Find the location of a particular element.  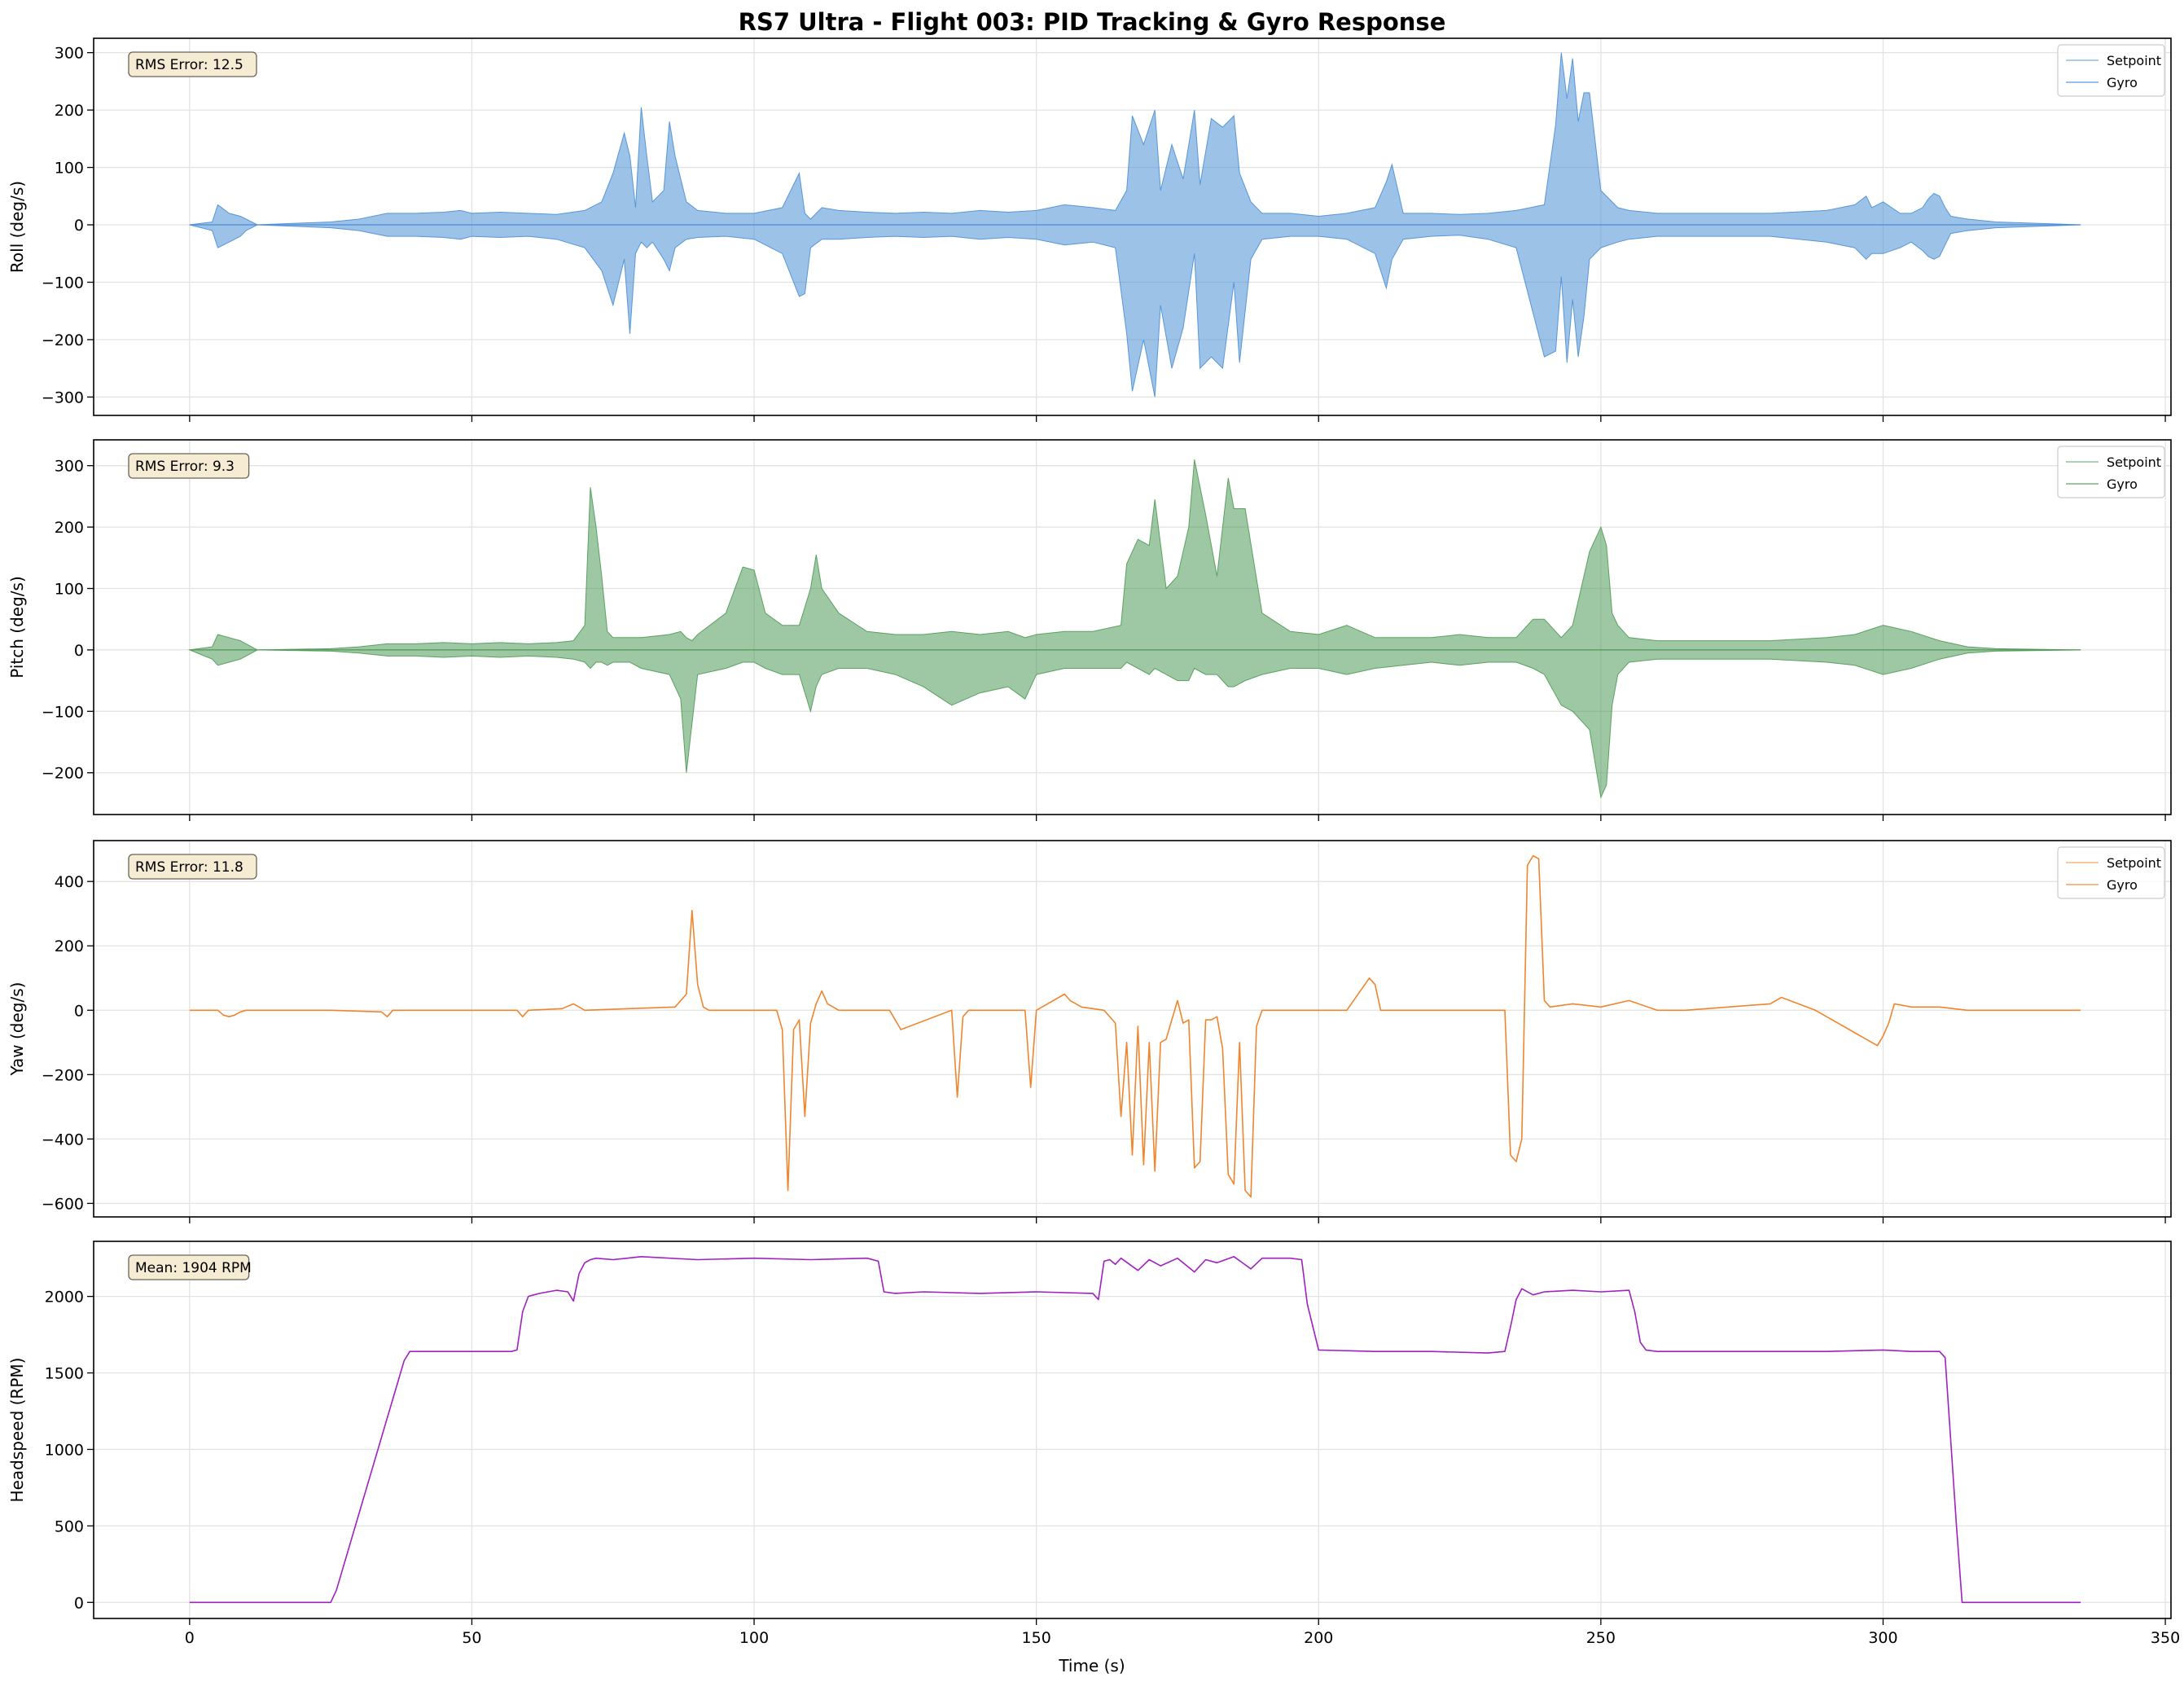

yaw-legend-frame is located at coordinates (2111, 872).